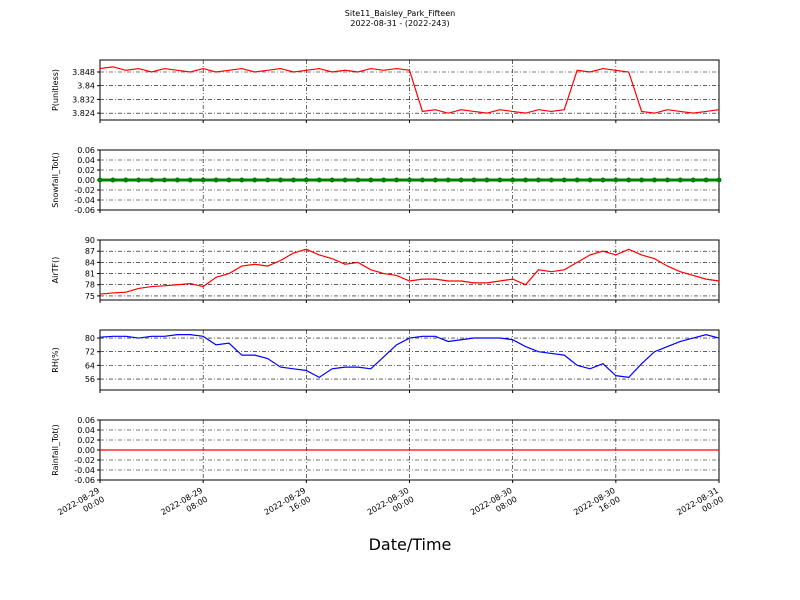 This screenshot has height=600, width=800. Describe the element at coordinates (90, 251) in the screenshot. I see `y-tick-label: 87` at that location.